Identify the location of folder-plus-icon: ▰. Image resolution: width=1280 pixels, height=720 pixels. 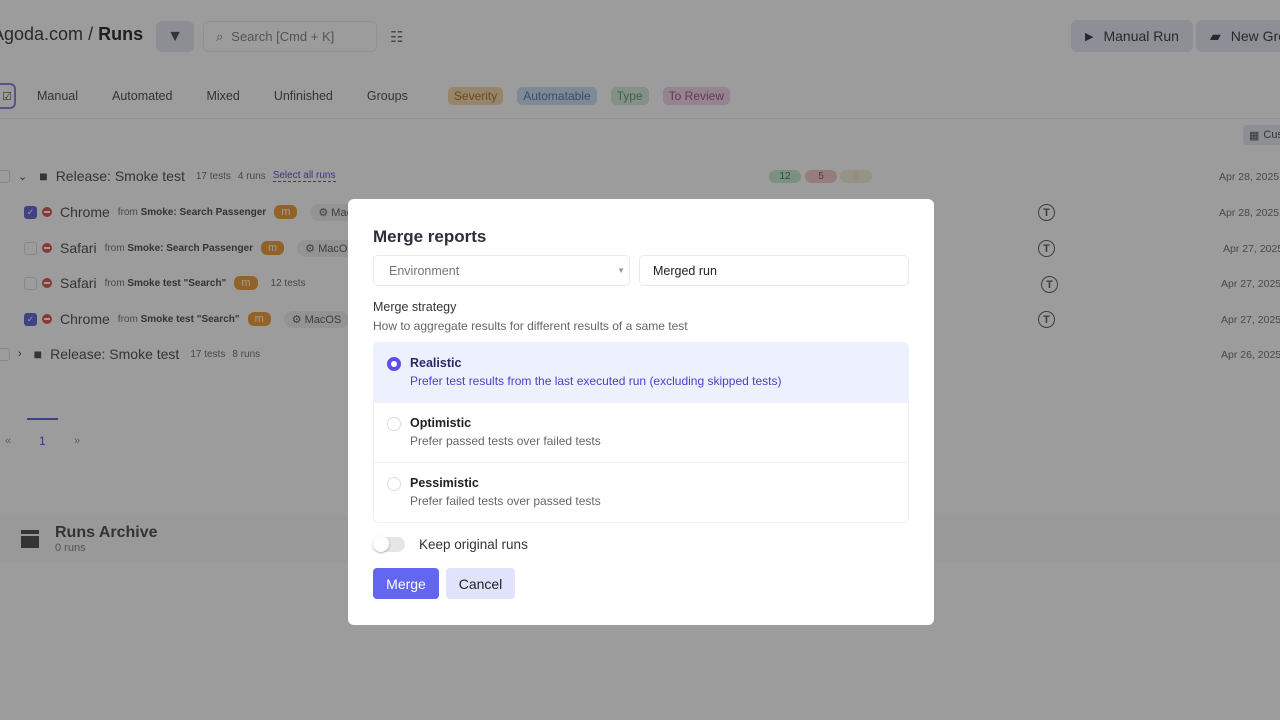
(1215, 35).